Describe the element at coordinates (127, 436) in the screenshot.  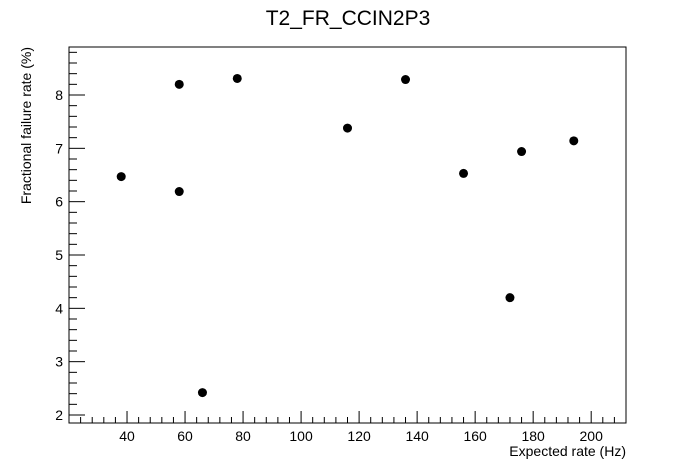
I see `x-tick-label: 40` at that location.